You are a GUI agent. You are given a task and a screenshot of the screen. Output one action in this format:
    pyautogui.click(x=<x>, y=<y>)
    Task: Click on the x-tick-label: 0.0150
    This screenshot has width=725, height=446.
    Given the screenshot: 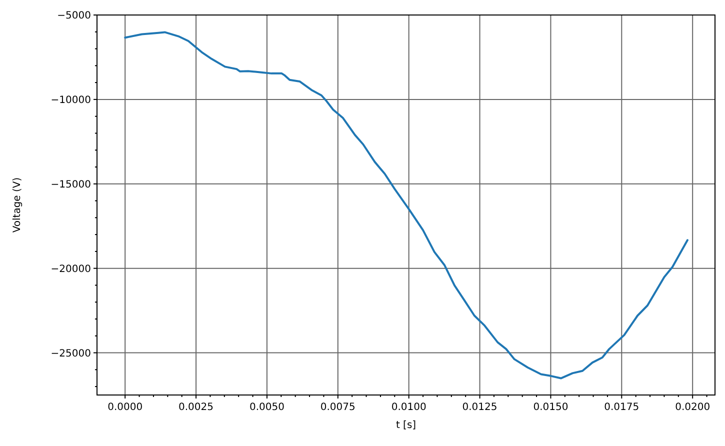 What is the action you would take?
    pyautogui.click(x=550, y=407)
    